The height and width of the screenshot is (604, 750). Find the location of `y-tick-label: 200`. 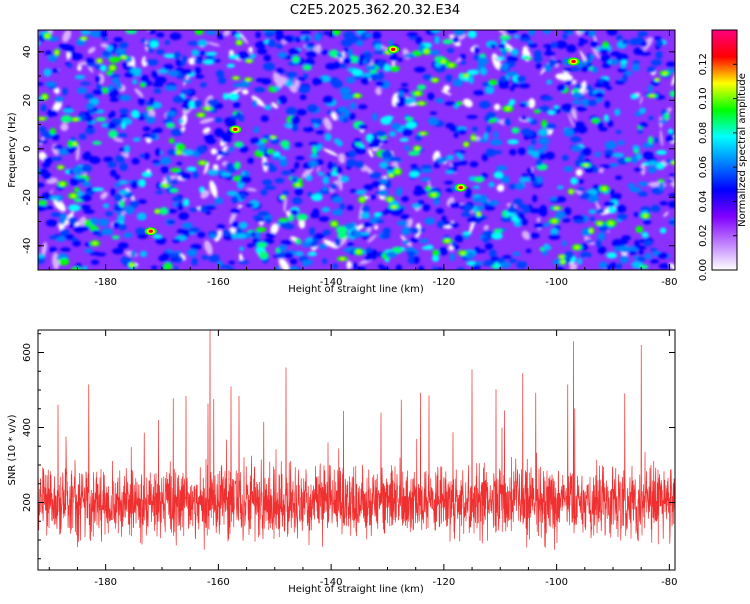

y-tick-label: 200 is located at coordinates (27, 502).